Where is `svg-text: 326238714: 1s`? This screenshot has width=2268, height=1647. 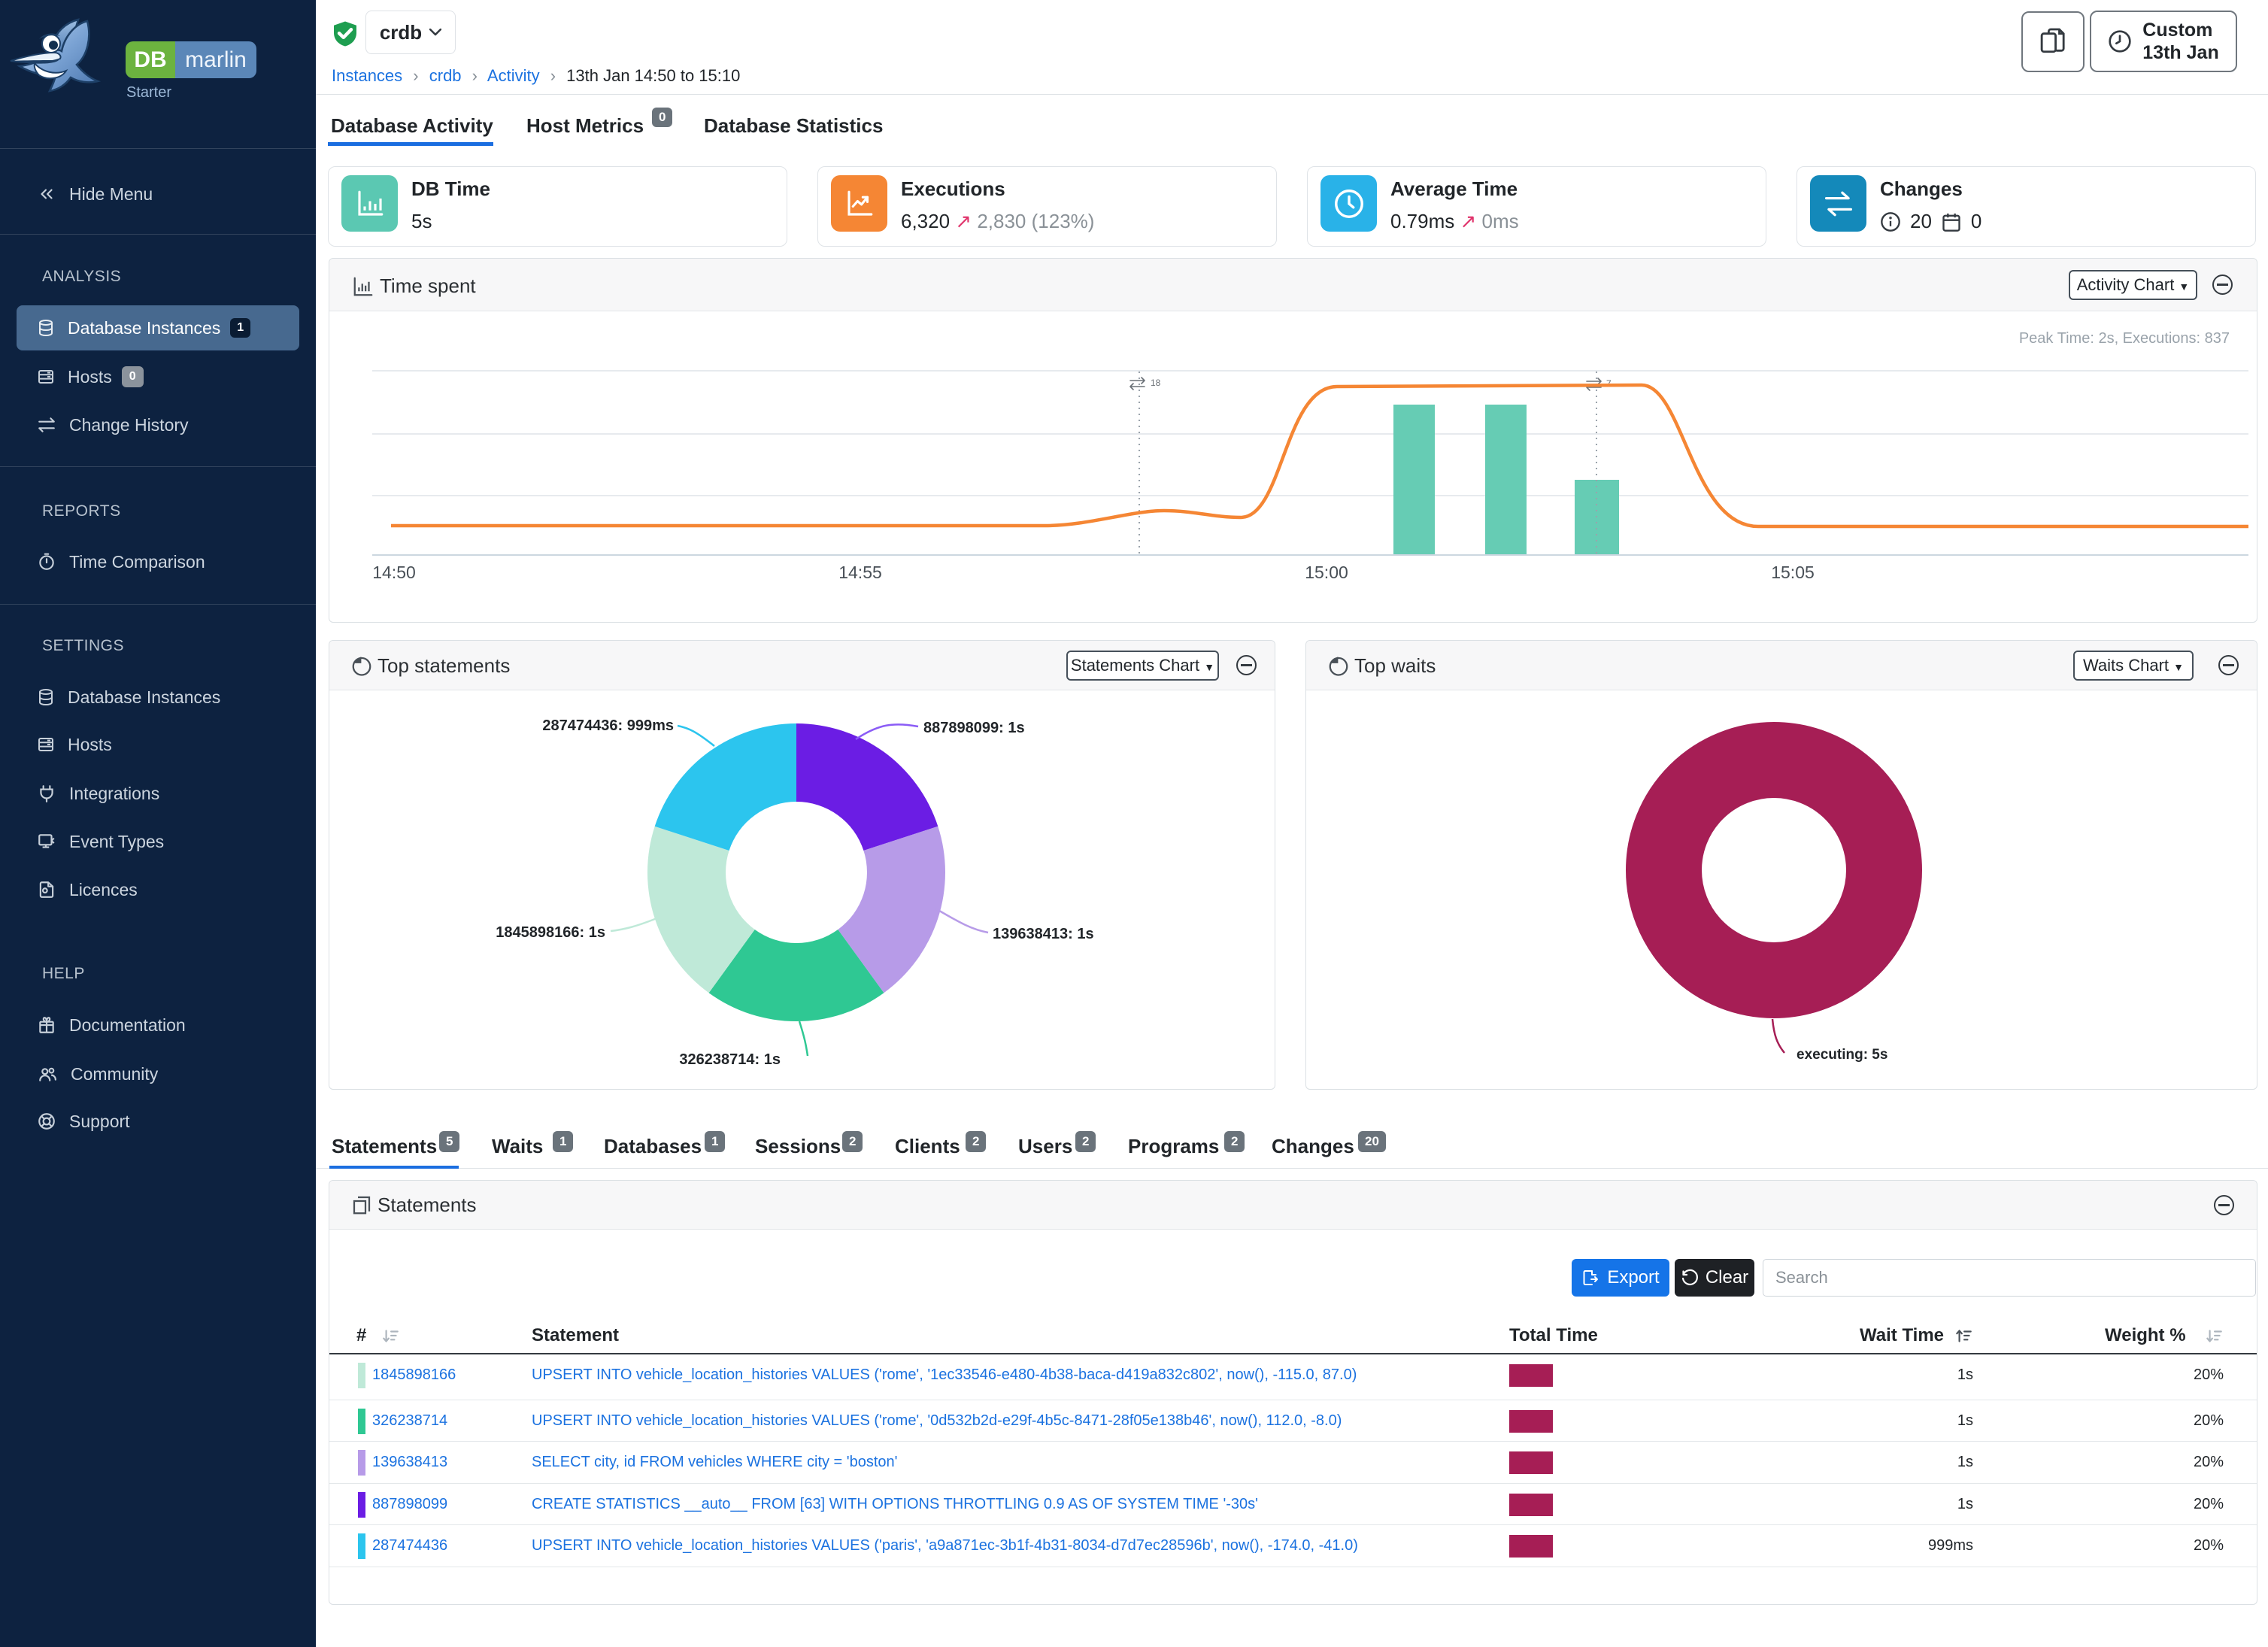
svg-text: 326238714: 1s is located at coordinates (730, 1059).